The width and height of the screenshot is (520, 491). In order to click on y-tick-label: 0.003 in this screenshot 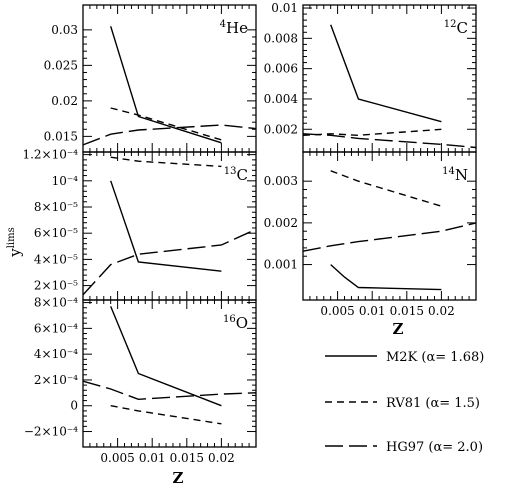, I will do `click(281, 181)`.